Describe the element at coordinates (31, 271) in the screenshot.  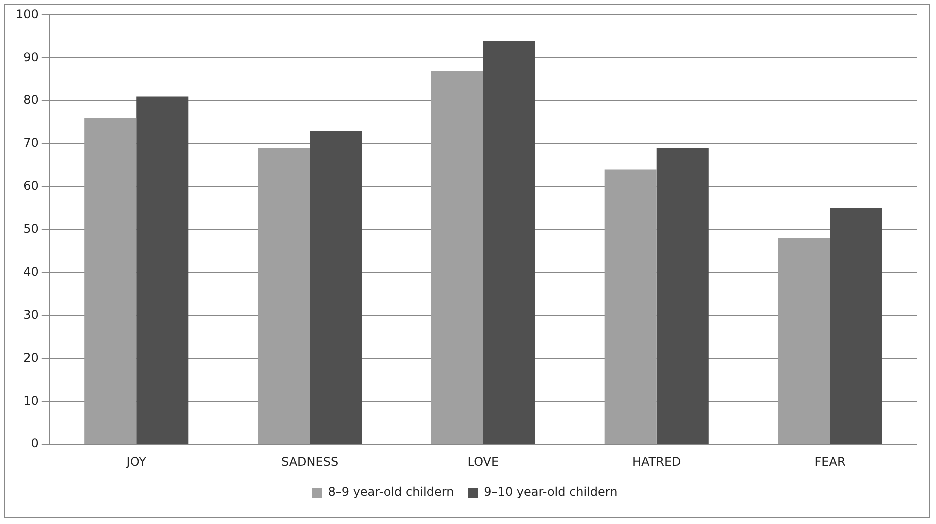
I see `y-tick-label: 40` at that location.